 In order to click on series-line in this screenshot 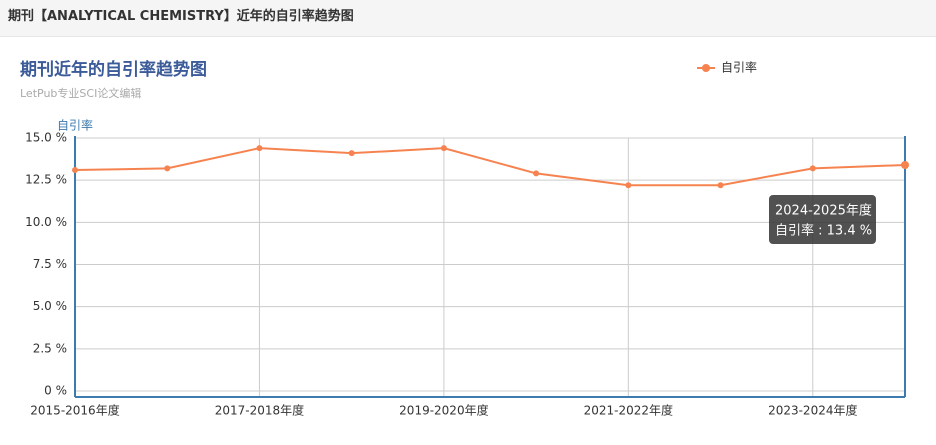, I will do `click(490, 167)`.